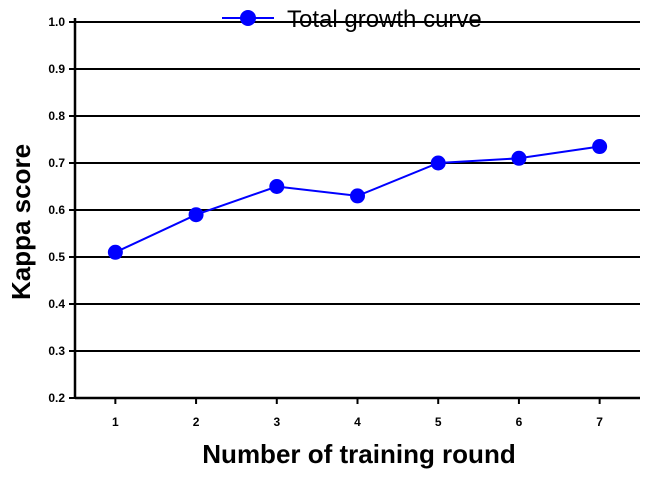 This screenshot has height=480, width=646. Describe the element at coordinates (276, 422) in the screenshot. I see `x-tick-label: 3` at that location.